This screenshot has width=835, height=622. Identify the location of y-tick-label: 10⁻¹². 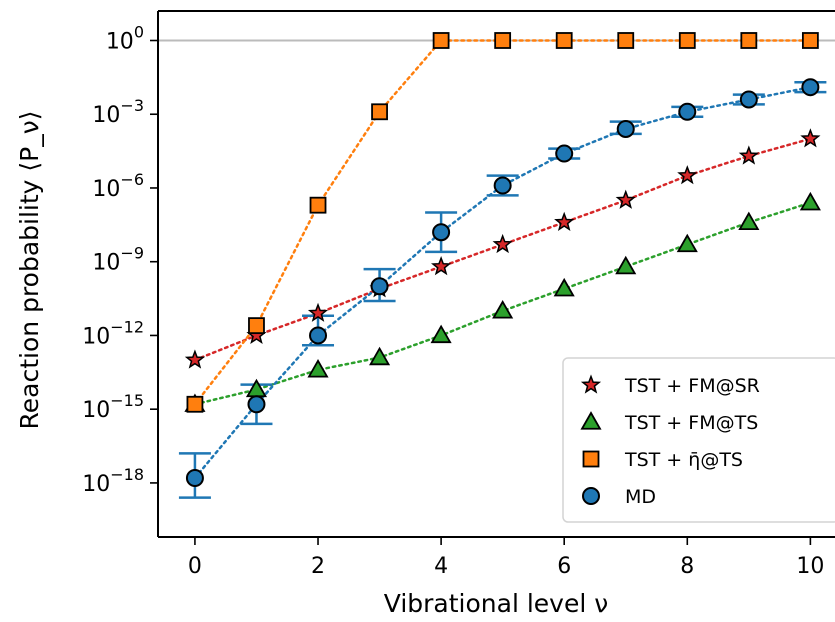
(113, 333).